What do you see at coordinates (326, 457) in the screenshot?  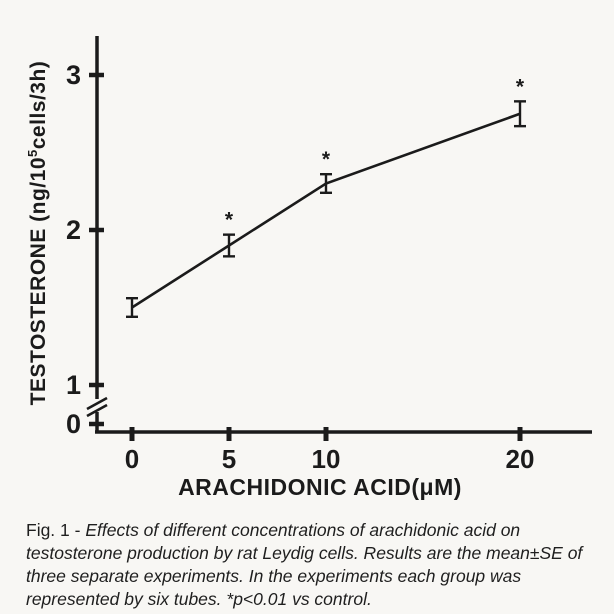 I see `x-tick-label: 10` at bounding box center [326, 457].